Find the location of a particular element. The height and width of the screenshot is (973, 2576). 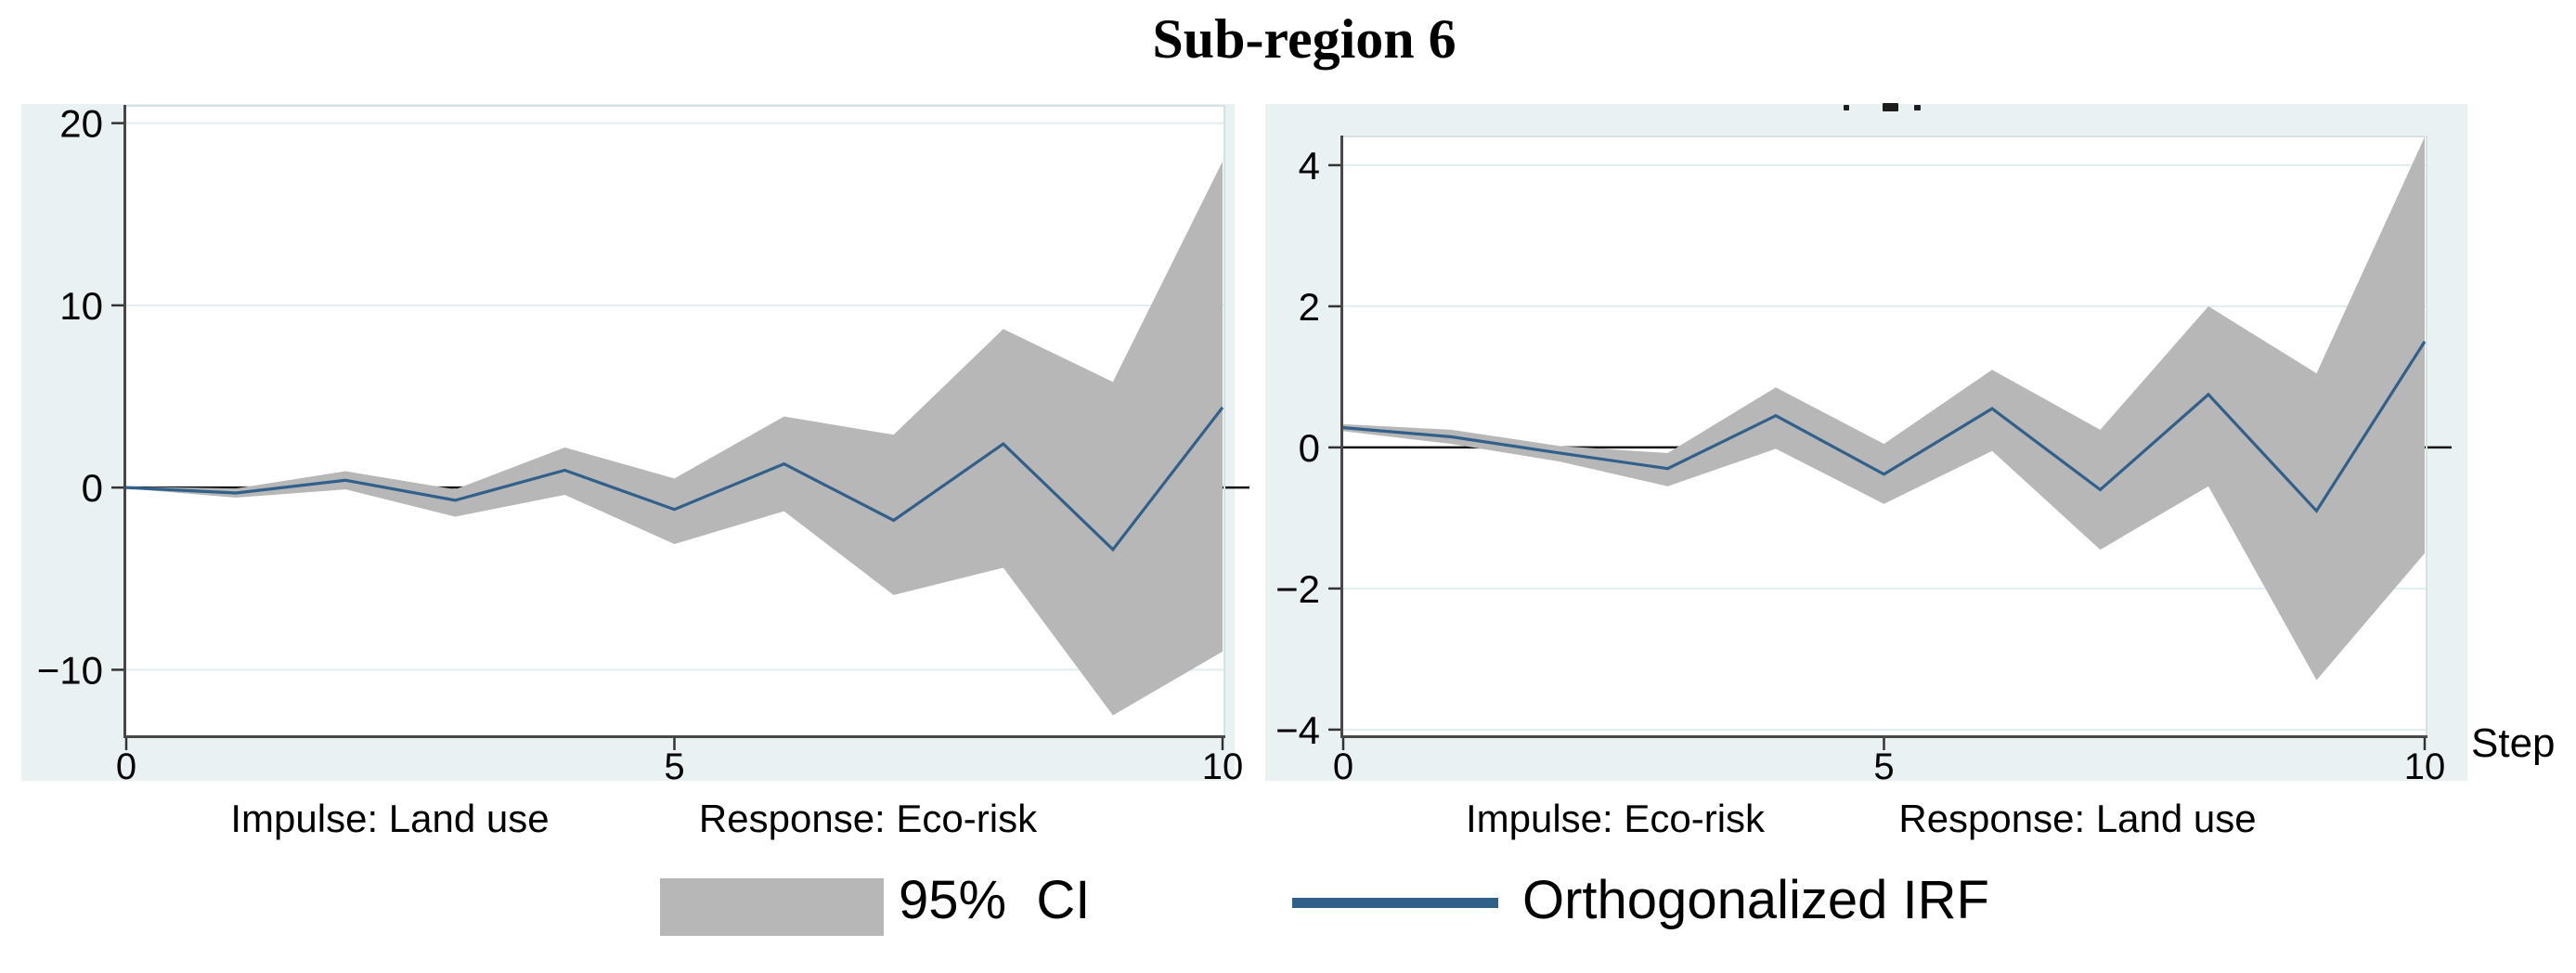

legend-irf-label: Orthogonalized IRF is located at coordinates (1755, 900).